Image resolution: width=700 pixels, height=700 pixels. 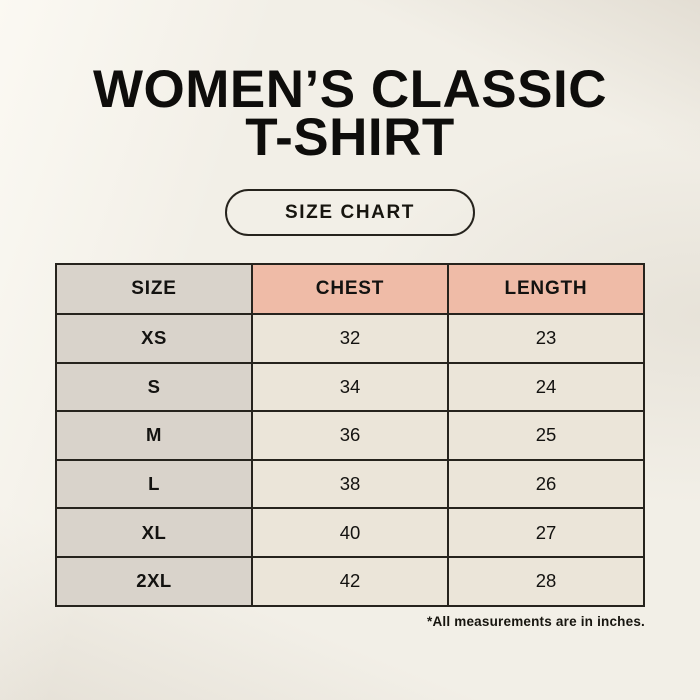 I want to click on measurements-footnote: *All measurements are in inches., so click(x=536, y=621).